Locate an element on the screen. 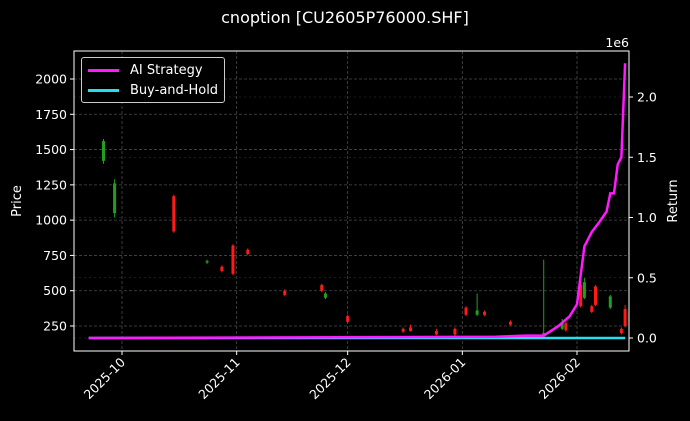 This screenshot has height=421, width=690. svg-text: 0.0 is located at coordinates (647, 338).